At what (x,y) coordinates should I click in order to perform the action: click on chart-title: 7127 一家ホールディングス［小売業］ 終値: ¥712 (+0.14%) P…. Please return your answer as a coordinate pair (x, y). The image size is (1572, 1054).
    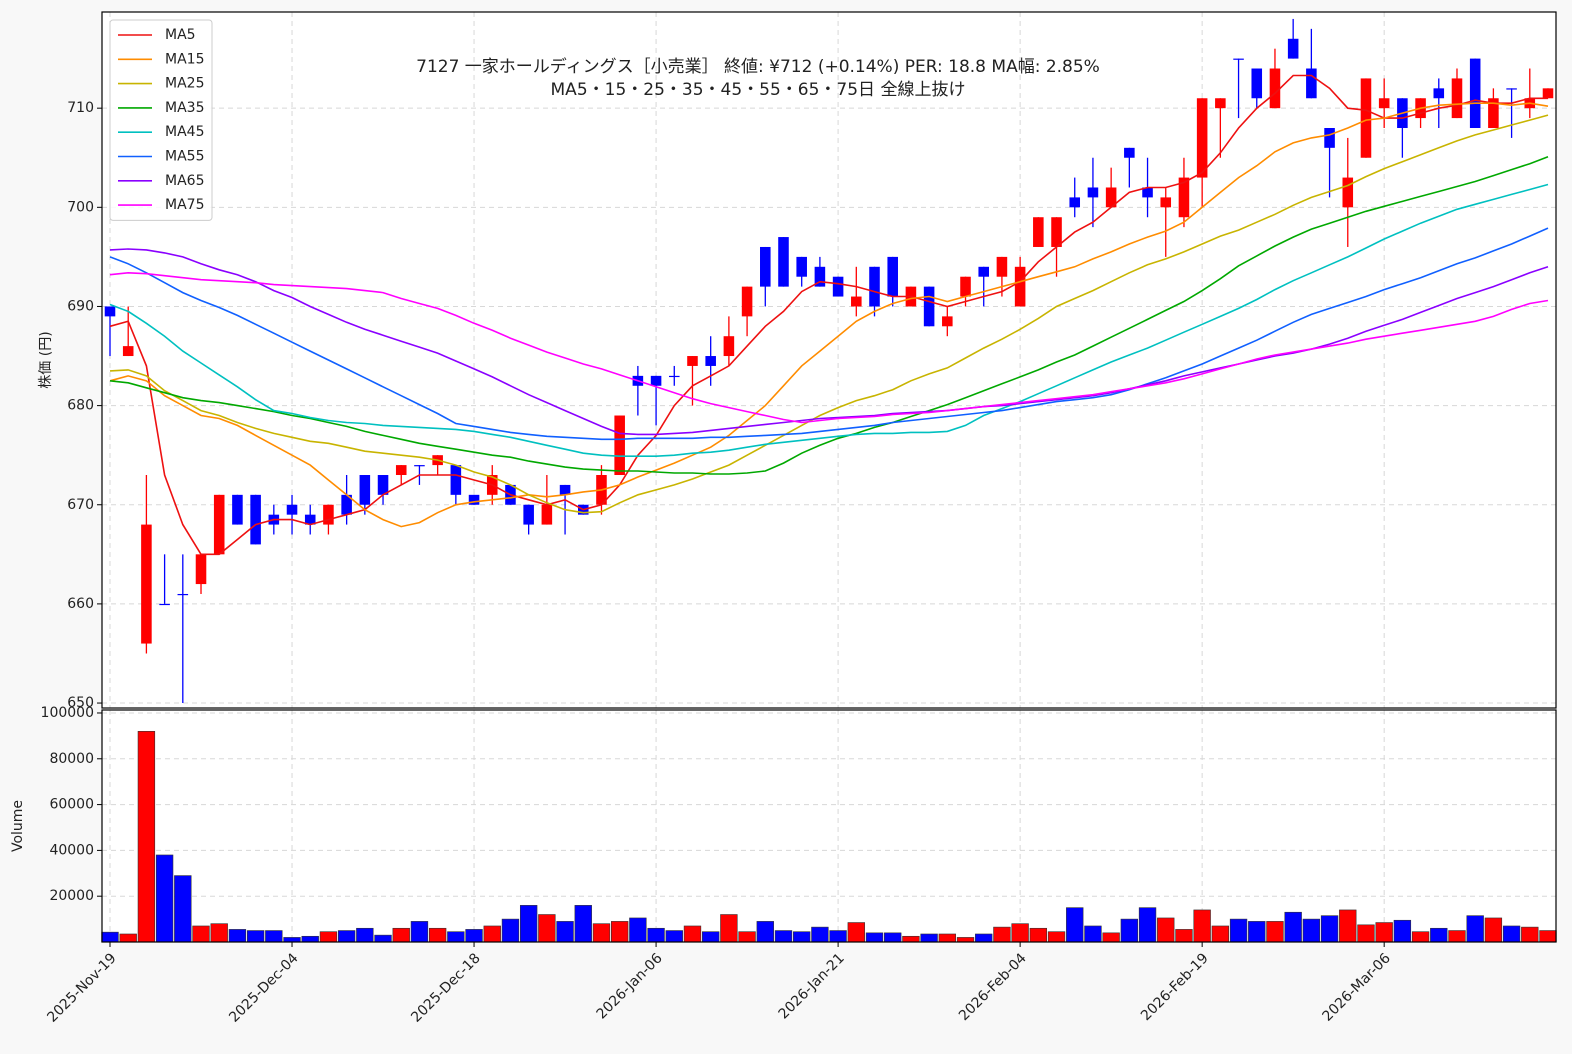
    Looking at the image, I should click on (758, 66).